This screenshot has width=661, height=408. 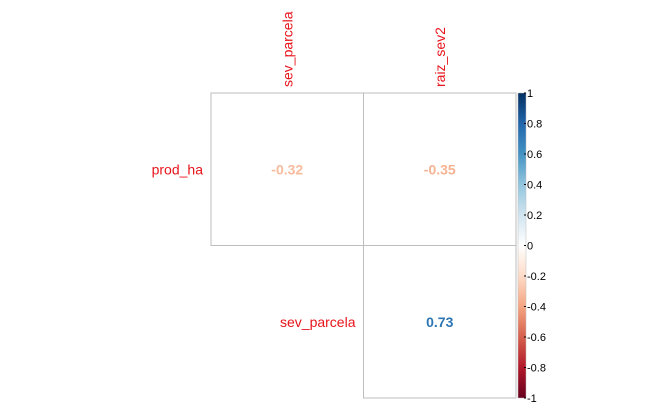 I want to click on cell-value: 0.73, so click(x=439, y=322).